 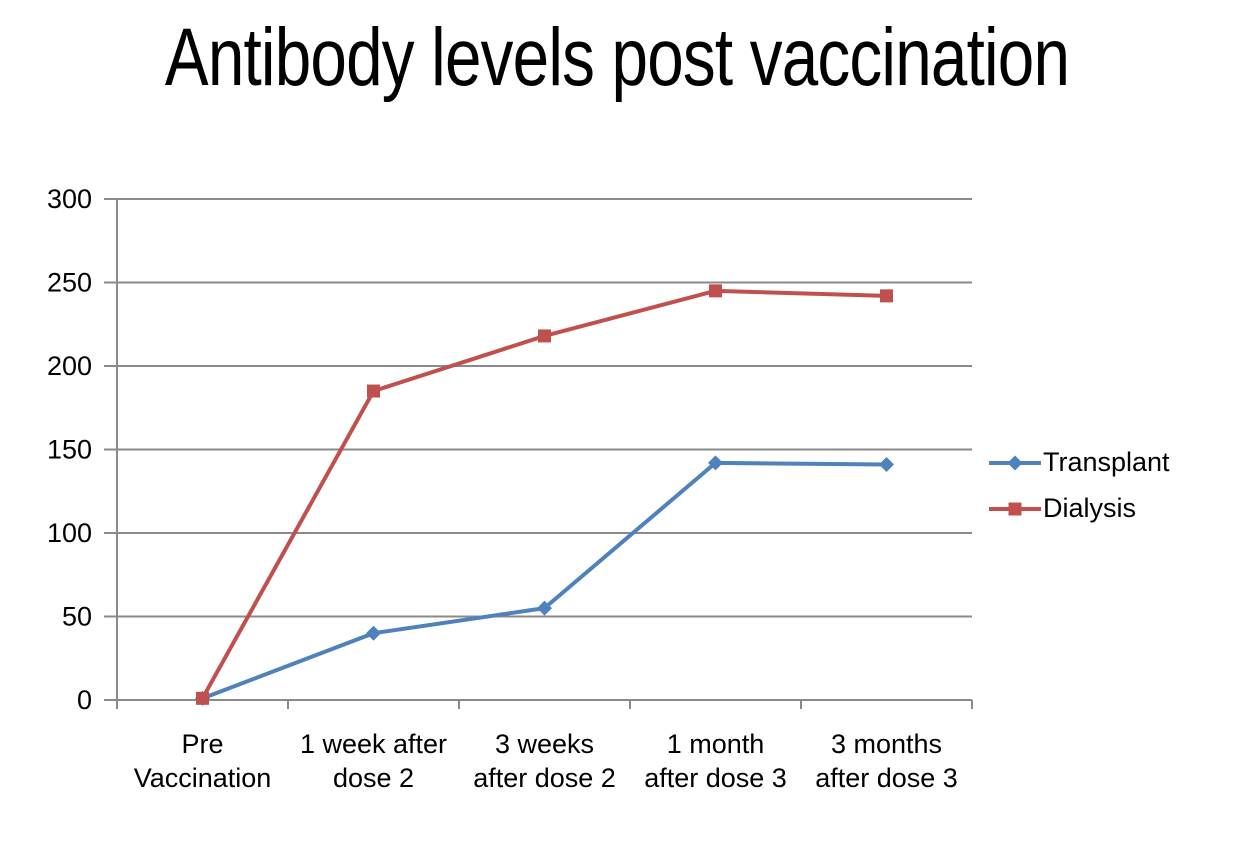 What do you see at coordinates (544, 778) in the screenshot?
I see `category-label-line: after dose 2` at bounding box center [544, 778].